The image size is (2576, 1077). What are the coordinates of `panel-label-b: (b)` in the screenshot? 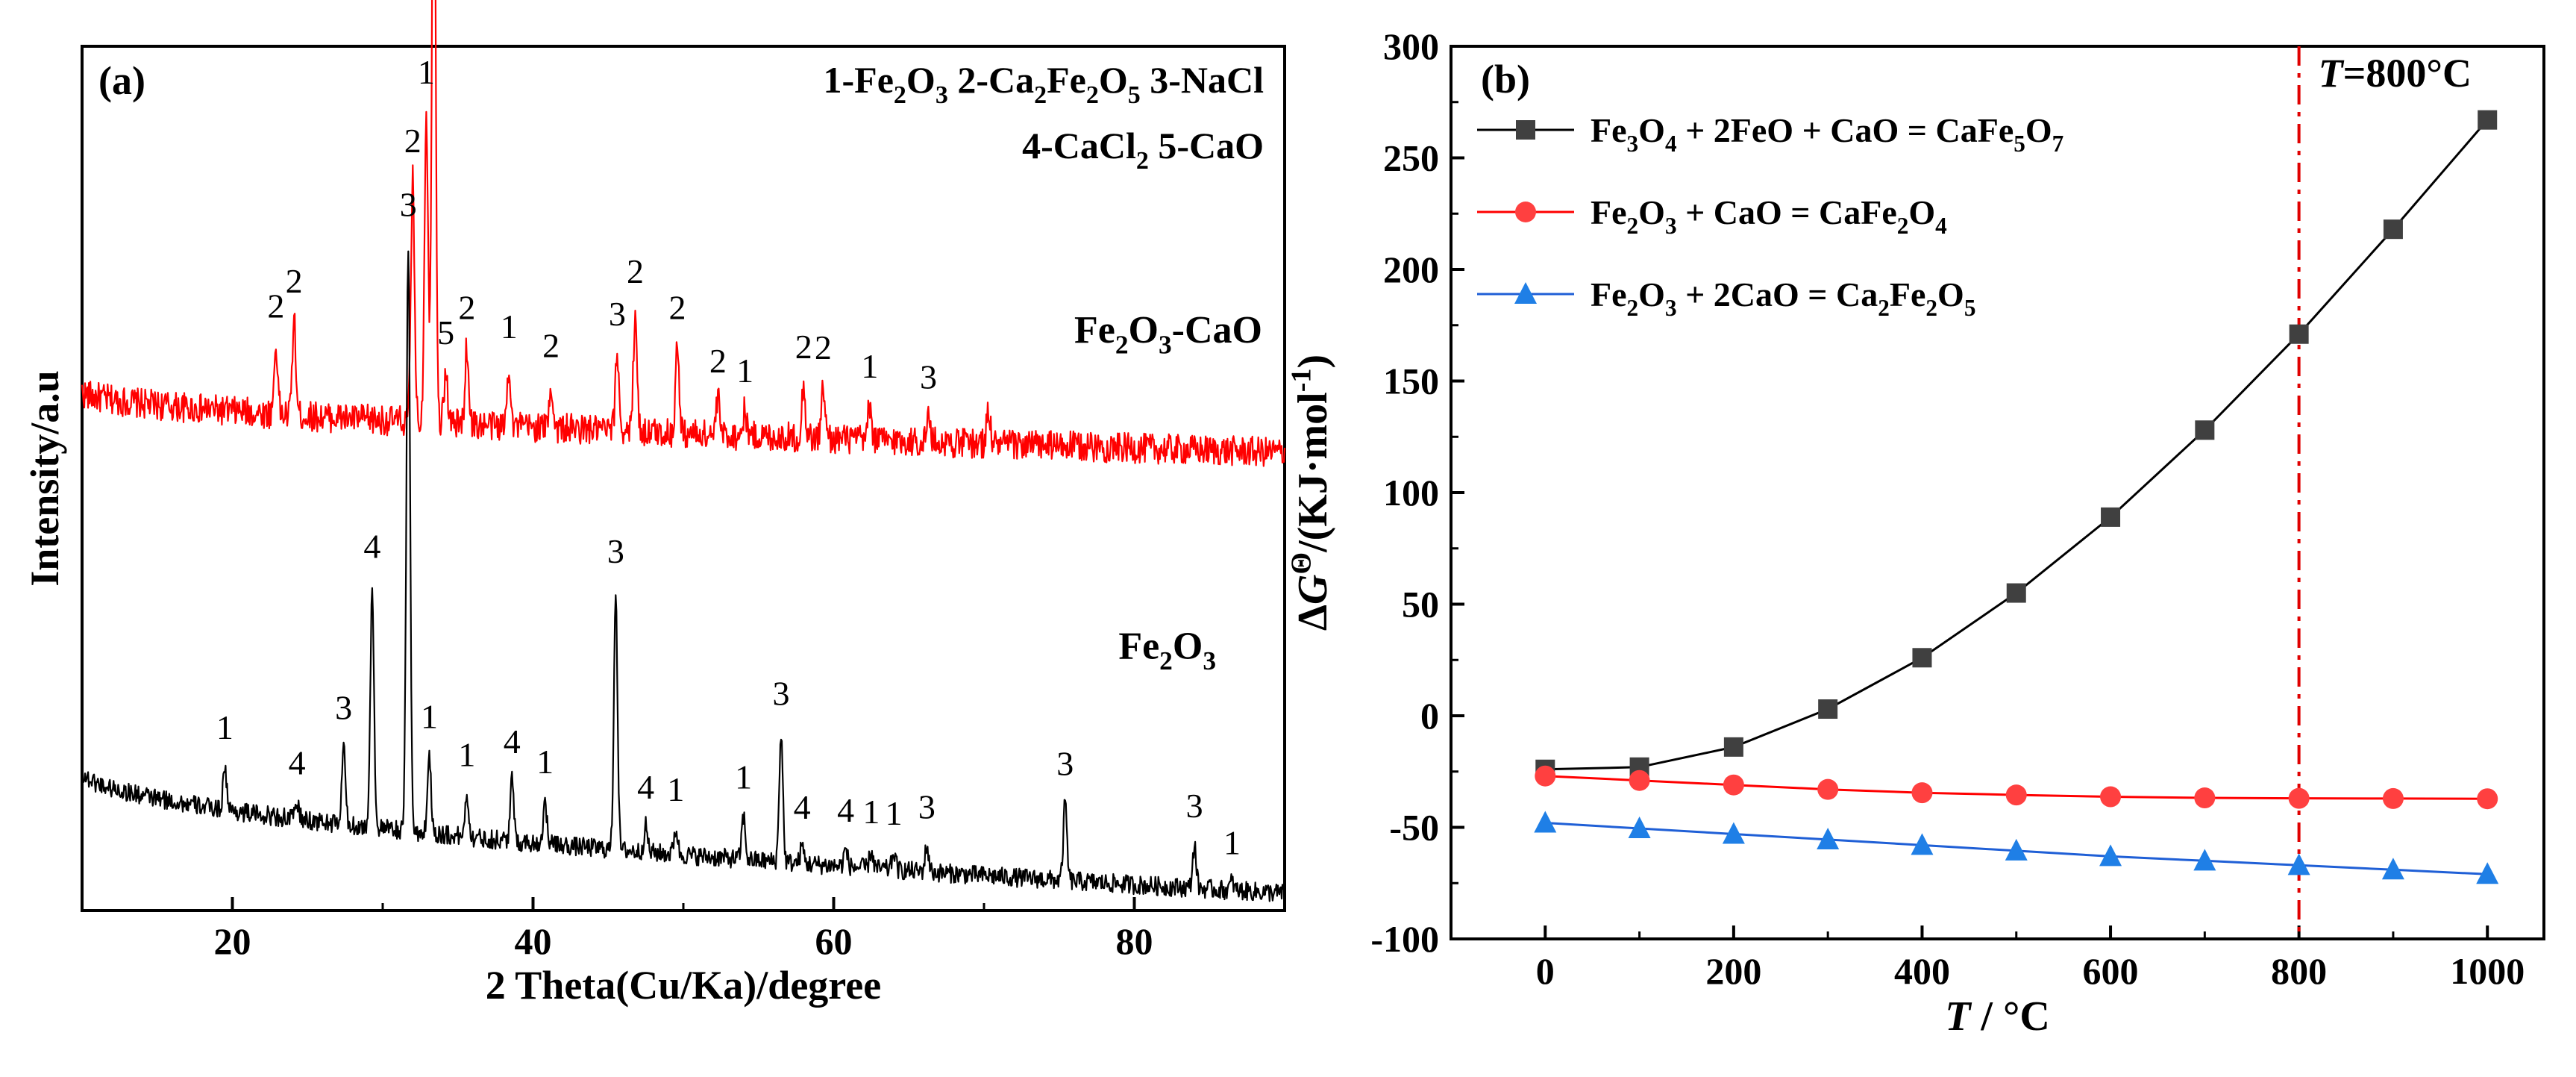 It's located at (1505, 79).